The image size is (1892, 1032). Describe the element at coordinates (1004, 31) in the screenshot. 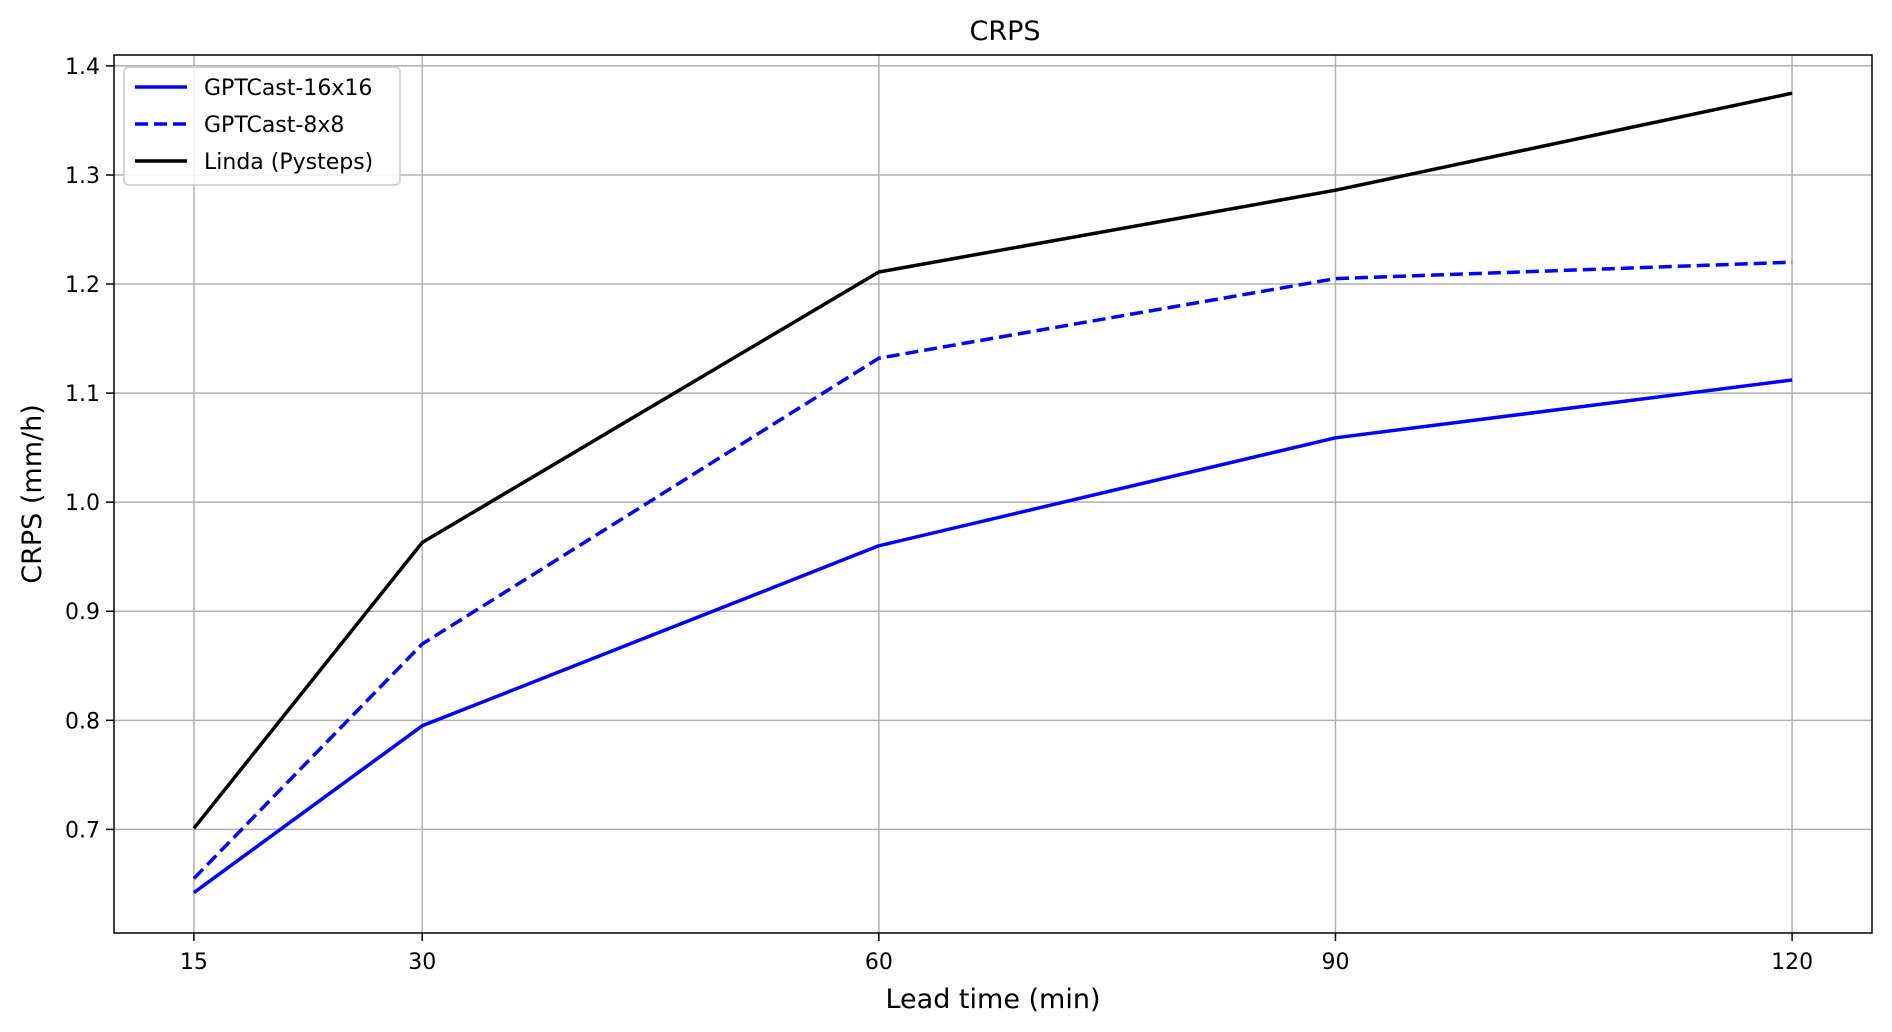

I see `chart-title: CRPS` at that location.